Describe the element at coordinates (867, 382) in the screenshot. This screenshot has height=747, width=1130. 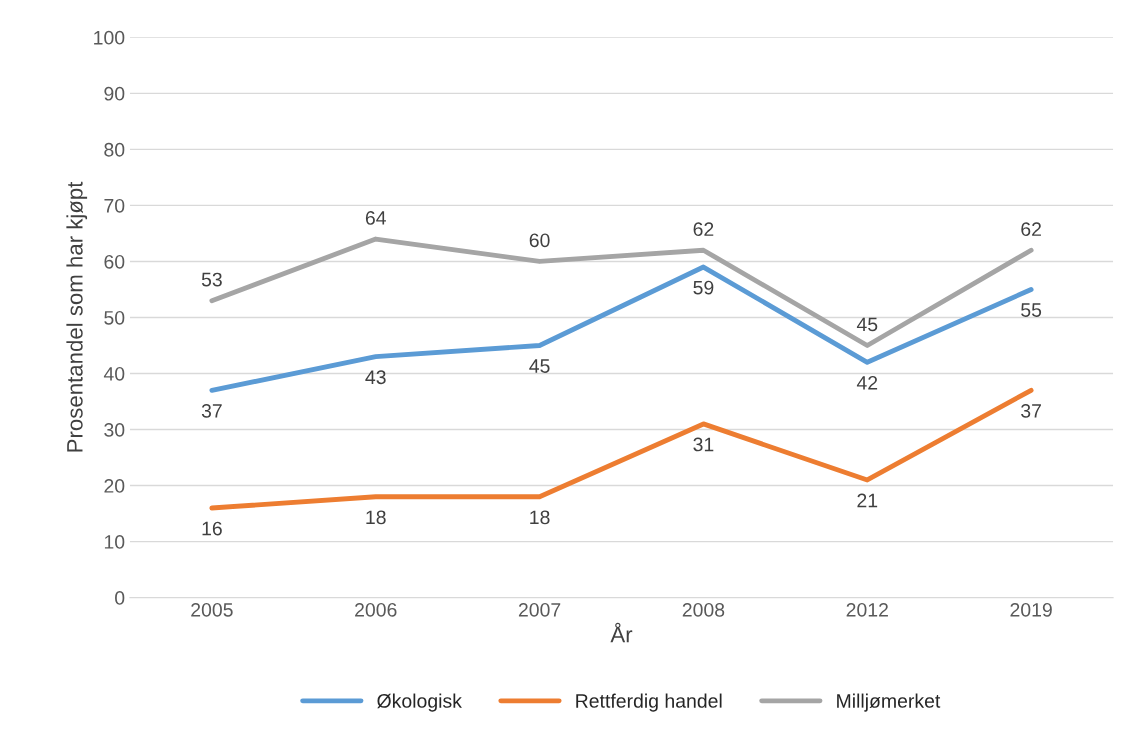
I see `data-label: 42` at that location.